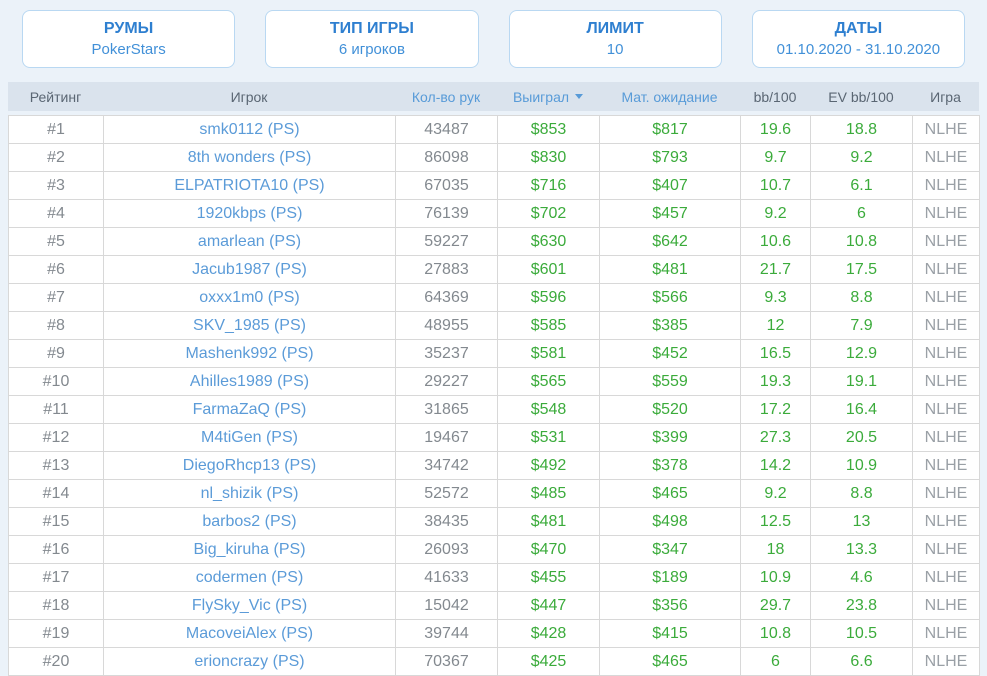 Image resolution: width=987 pixels, height=676 pixels. What do you see at coordinates (446, 96) in the screenshot?
I see `column-header-hands: Кол-во рук` at bounding box center [446, 96].